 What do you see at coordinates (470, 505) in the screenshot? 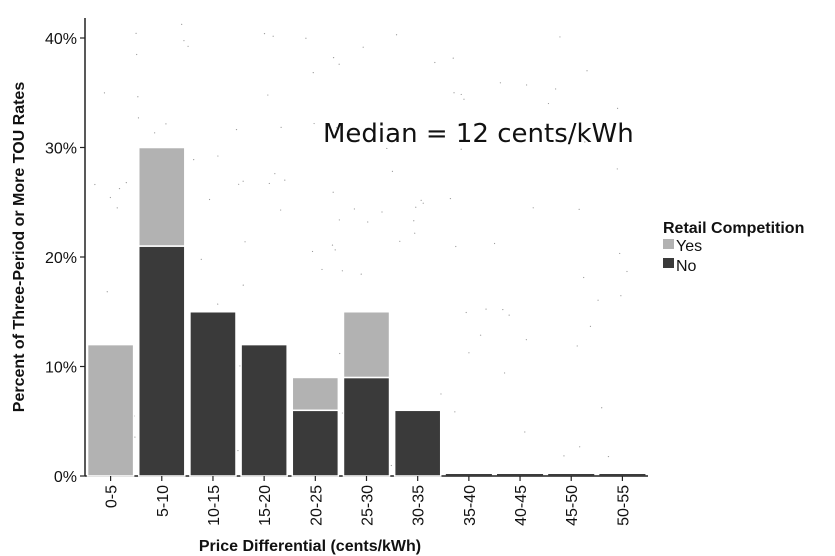
I see `x-tick-label: 35-40` at bounding box center [470, 505].